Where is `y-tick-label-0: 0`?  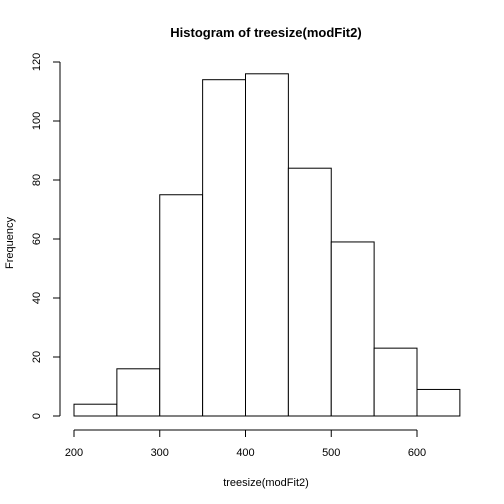 y-tick-label-0: 0 is located at coordinates (37, 416).